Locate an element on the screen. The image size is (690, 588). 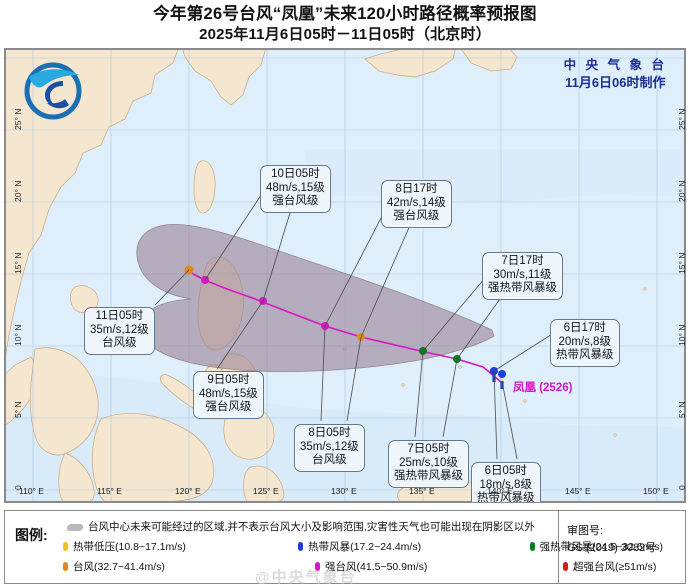
attribution-org: 中 央 气 象 台 is located at coordinates (615, 65).